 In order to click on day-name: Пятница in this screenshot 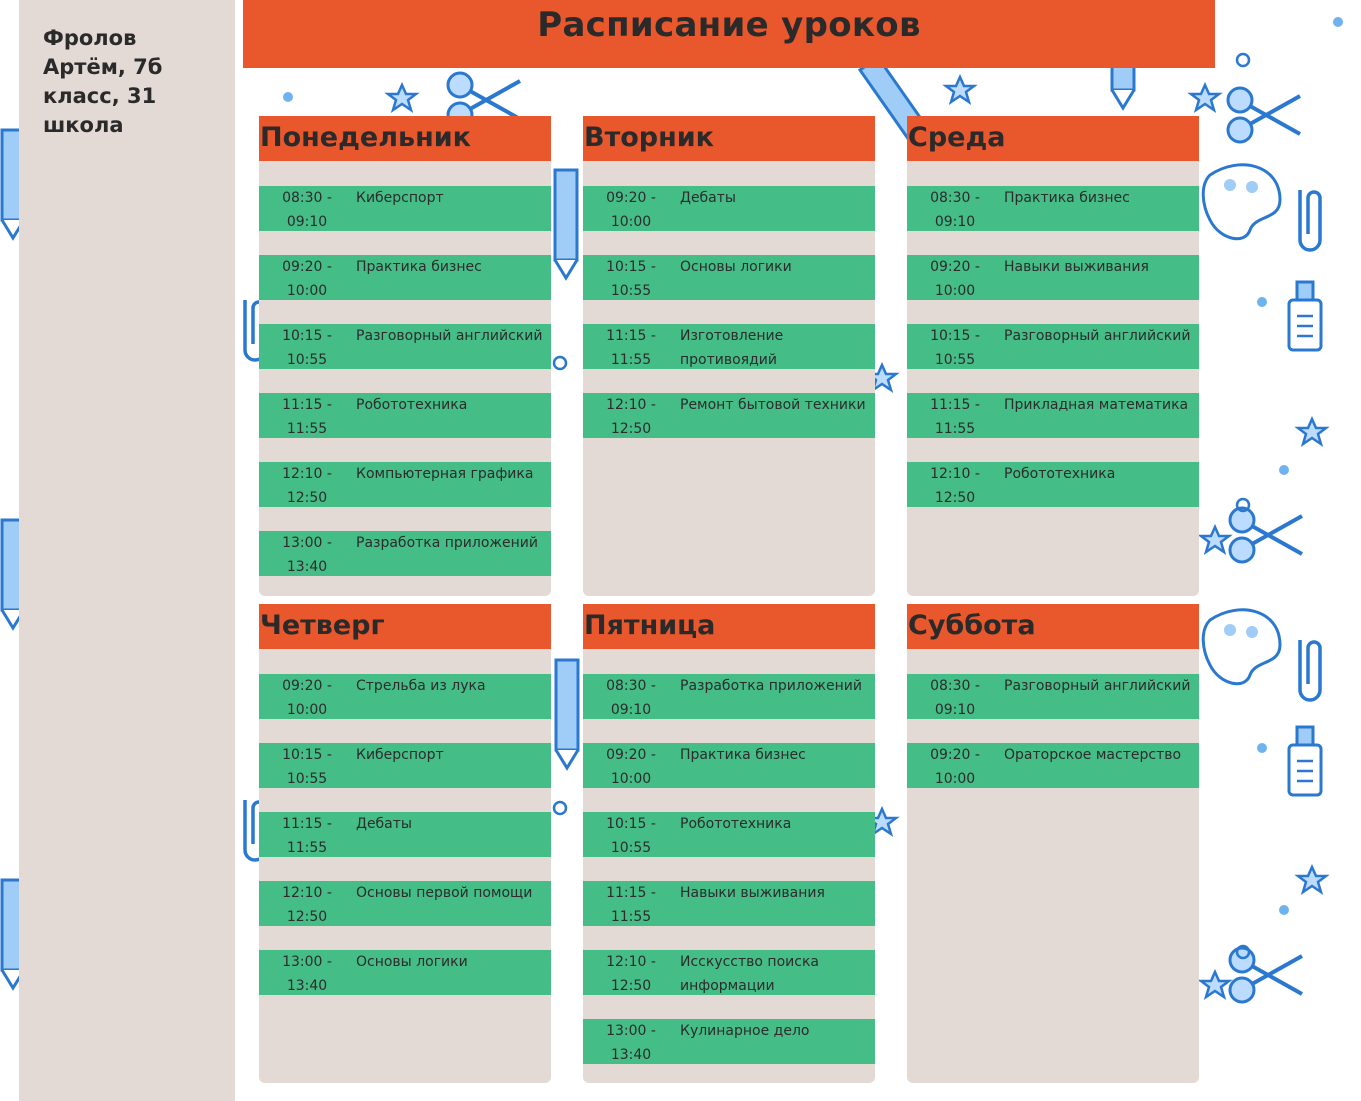, I will do `click(650, 625)`.